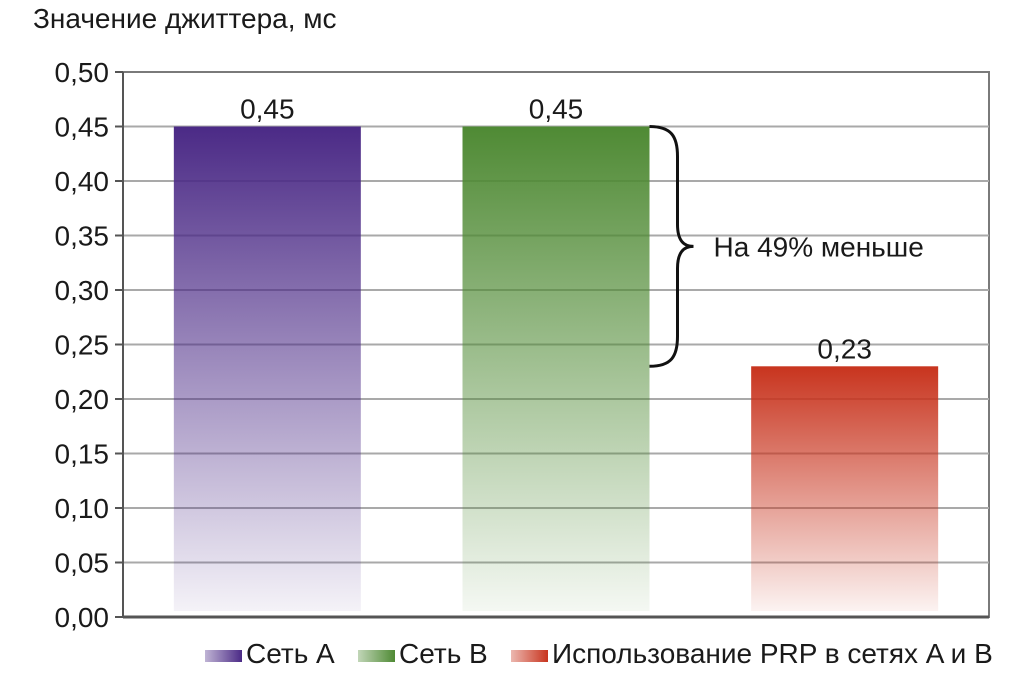 The height and width of the screenshot is (685, 1027). Describe the element at coordinates (82, 345) in the screenshot. I see `y-tick-label: 0,25` at that location.